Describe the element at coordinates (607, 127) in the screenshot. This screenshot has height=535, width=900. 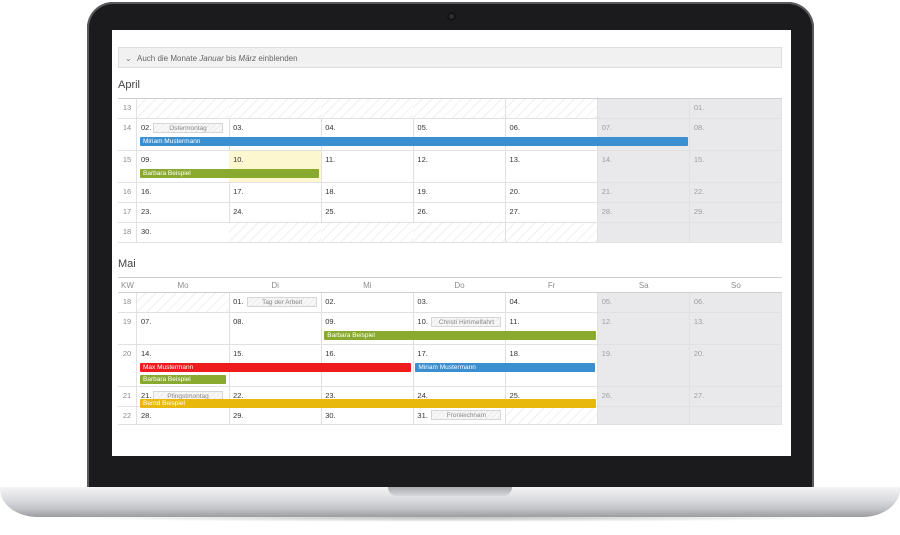
I see `day-number: 07.` at that location.